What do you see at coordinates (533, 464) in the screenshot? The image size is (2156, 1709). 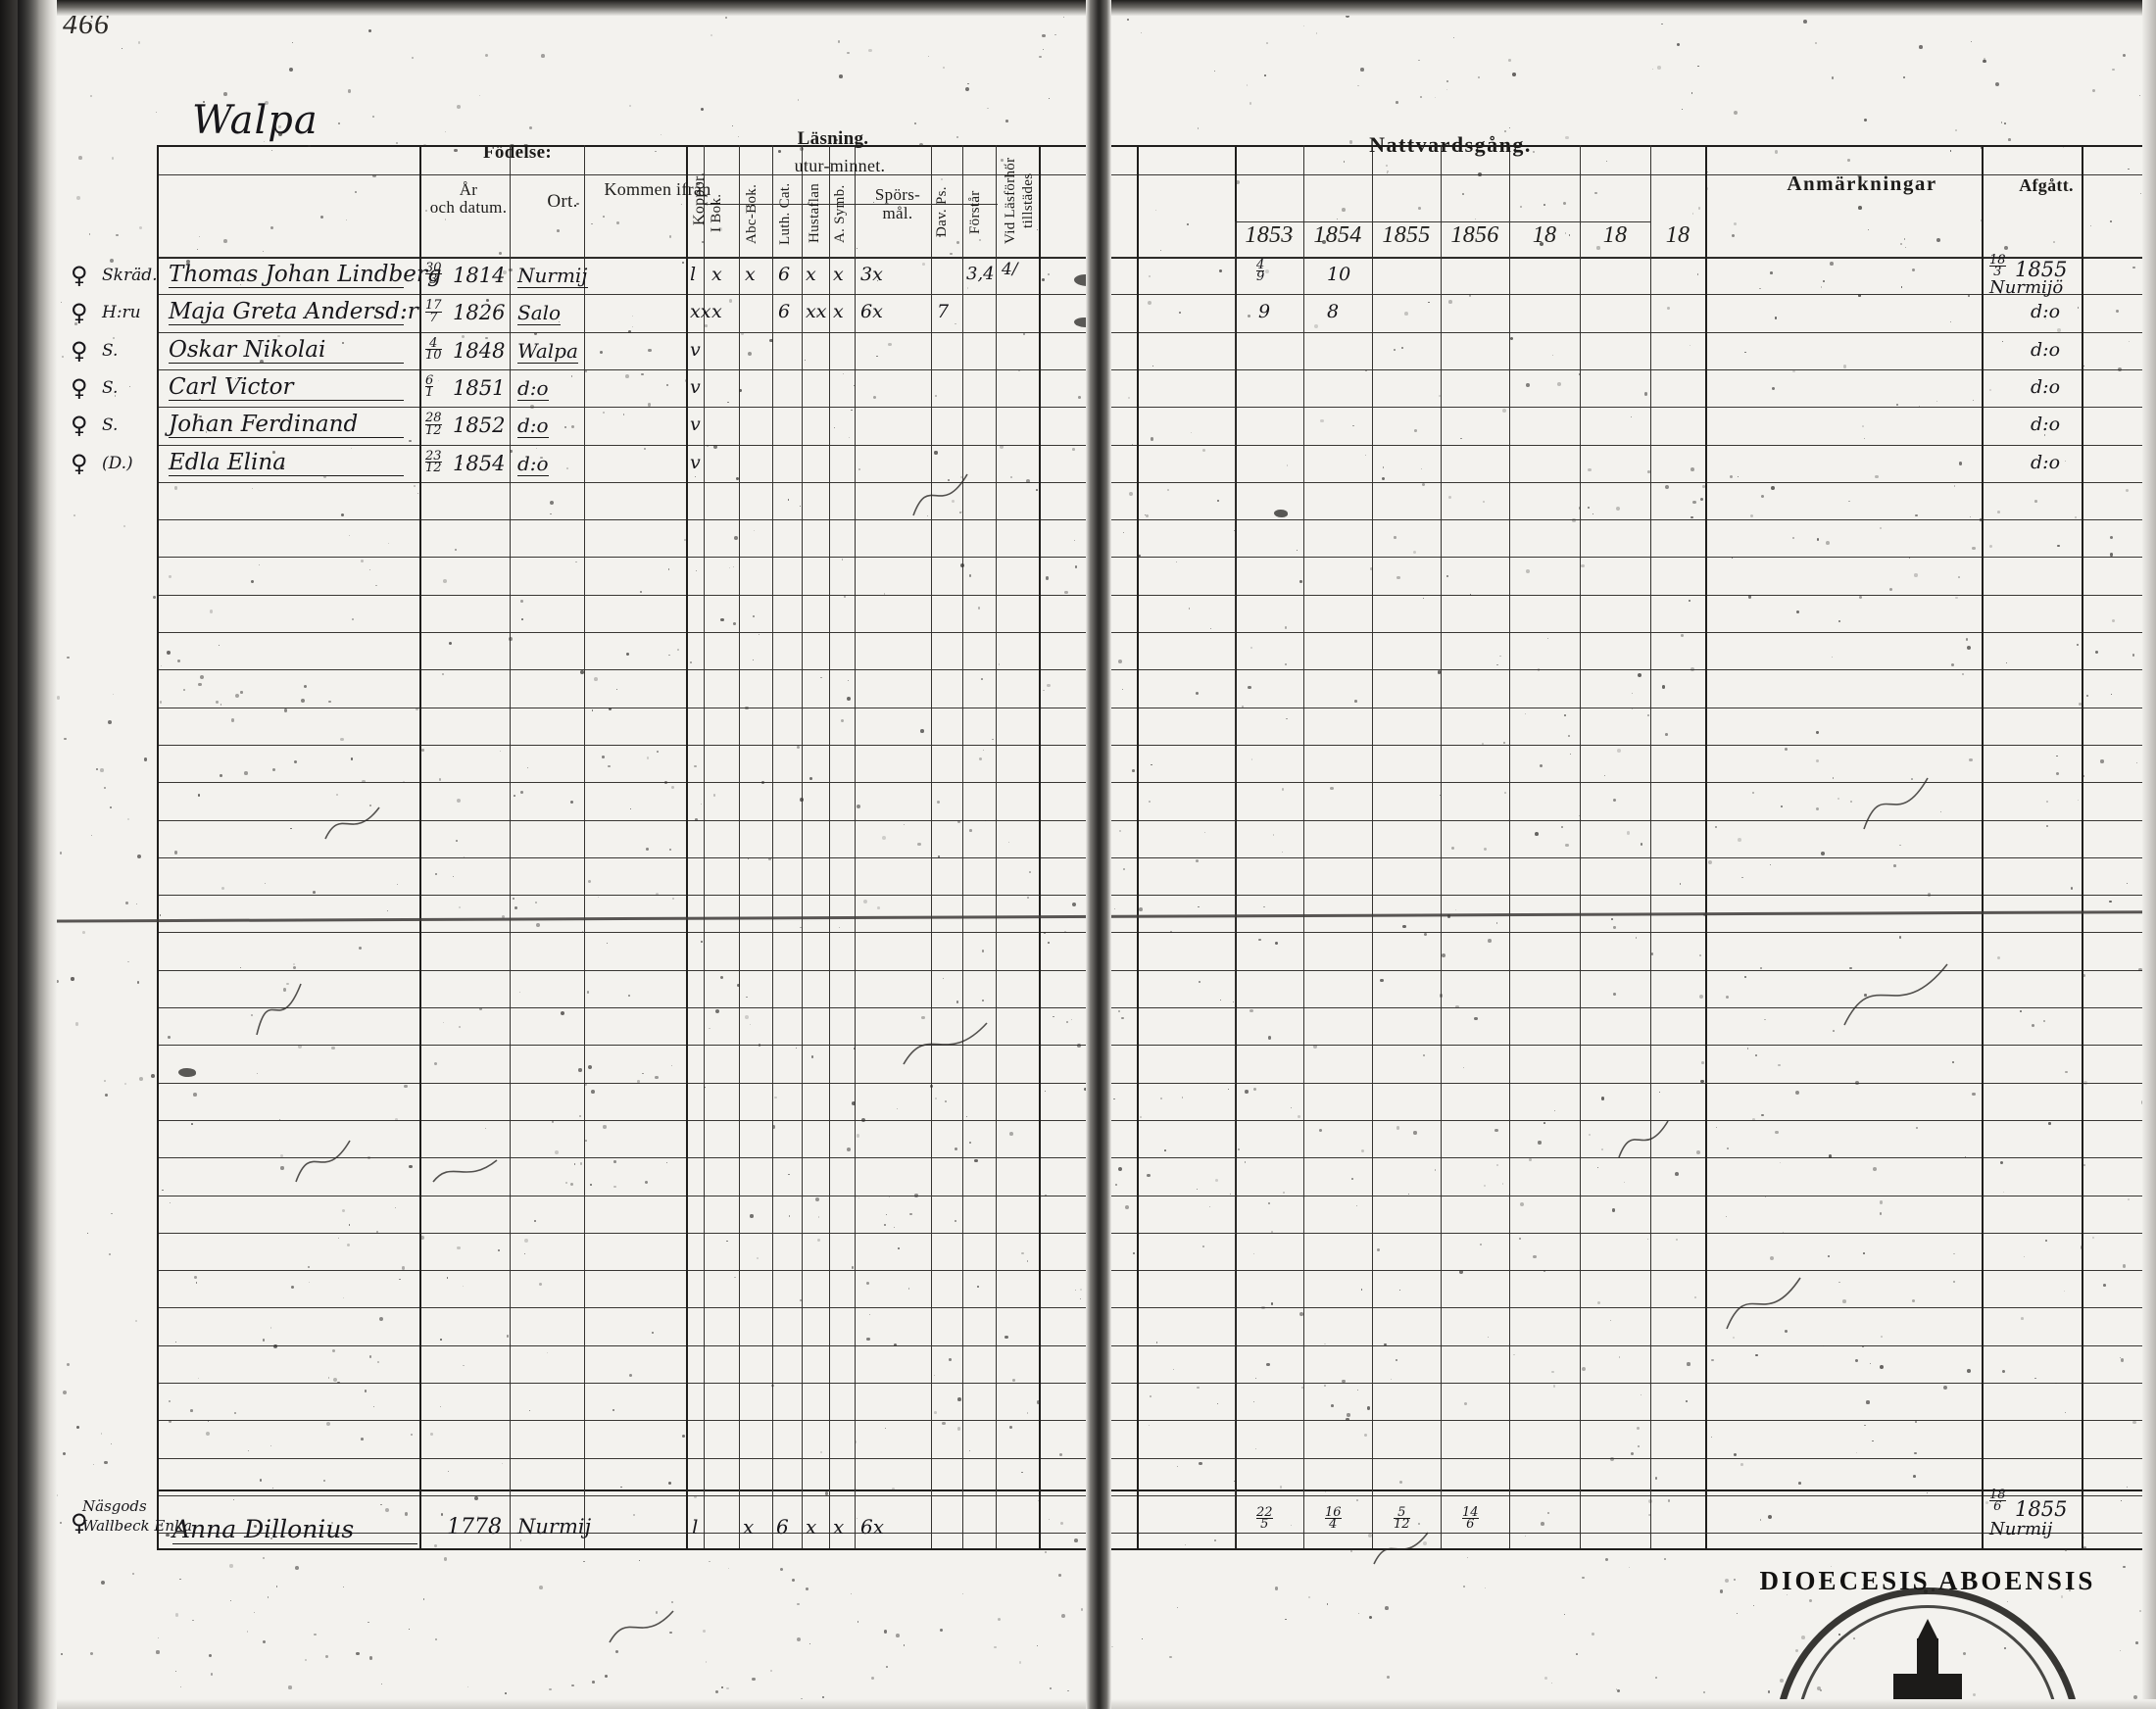 I see `row-birth-place-5: d:o` at bounding box center [533, 464].